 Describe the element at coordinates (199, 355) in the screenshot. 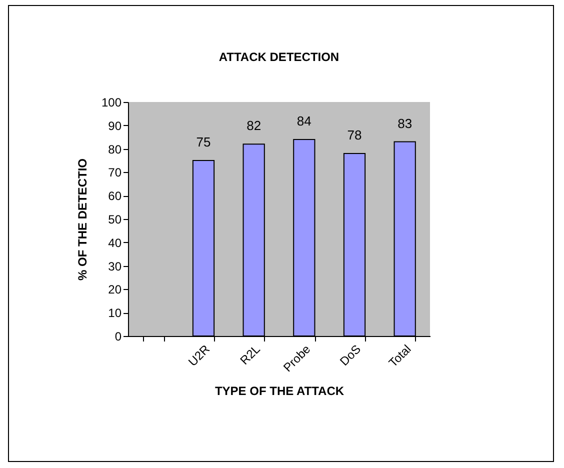

I see `x-tick-label: U2R` at that location.